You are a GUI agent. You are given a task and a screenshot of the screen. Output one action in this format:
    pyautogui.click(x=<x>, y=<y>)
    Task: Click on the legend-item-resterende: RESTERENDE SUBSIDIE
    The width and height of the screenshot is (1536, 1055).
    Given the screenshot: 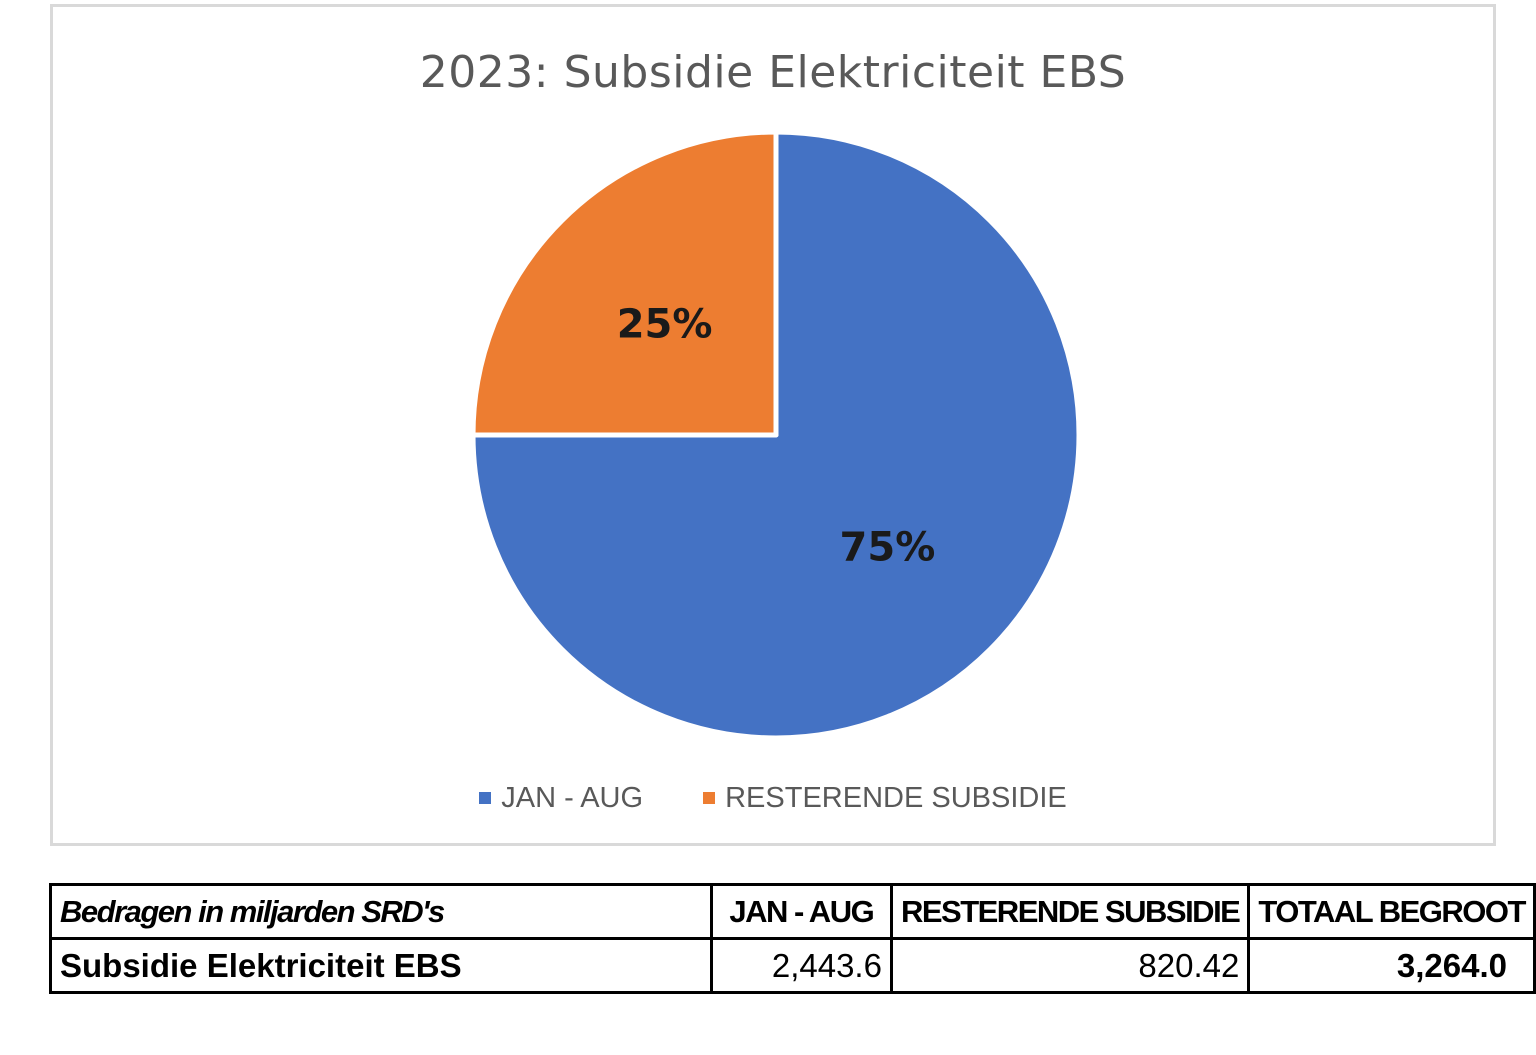 What is the action you would take?
    pyautogui.click(x=885, y=798)
    